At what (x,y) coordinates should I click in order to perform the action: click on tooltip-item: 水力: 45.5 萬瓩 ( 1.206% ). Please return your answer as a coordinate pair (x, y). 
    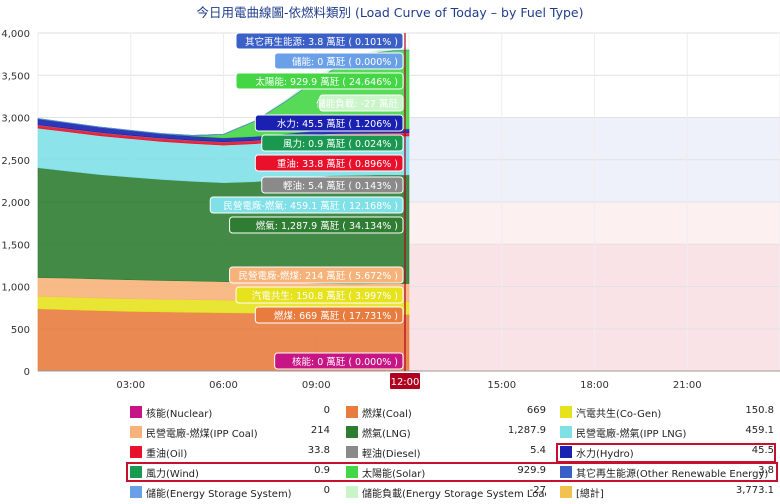
    Looking at the image, I should click on (329, 123).